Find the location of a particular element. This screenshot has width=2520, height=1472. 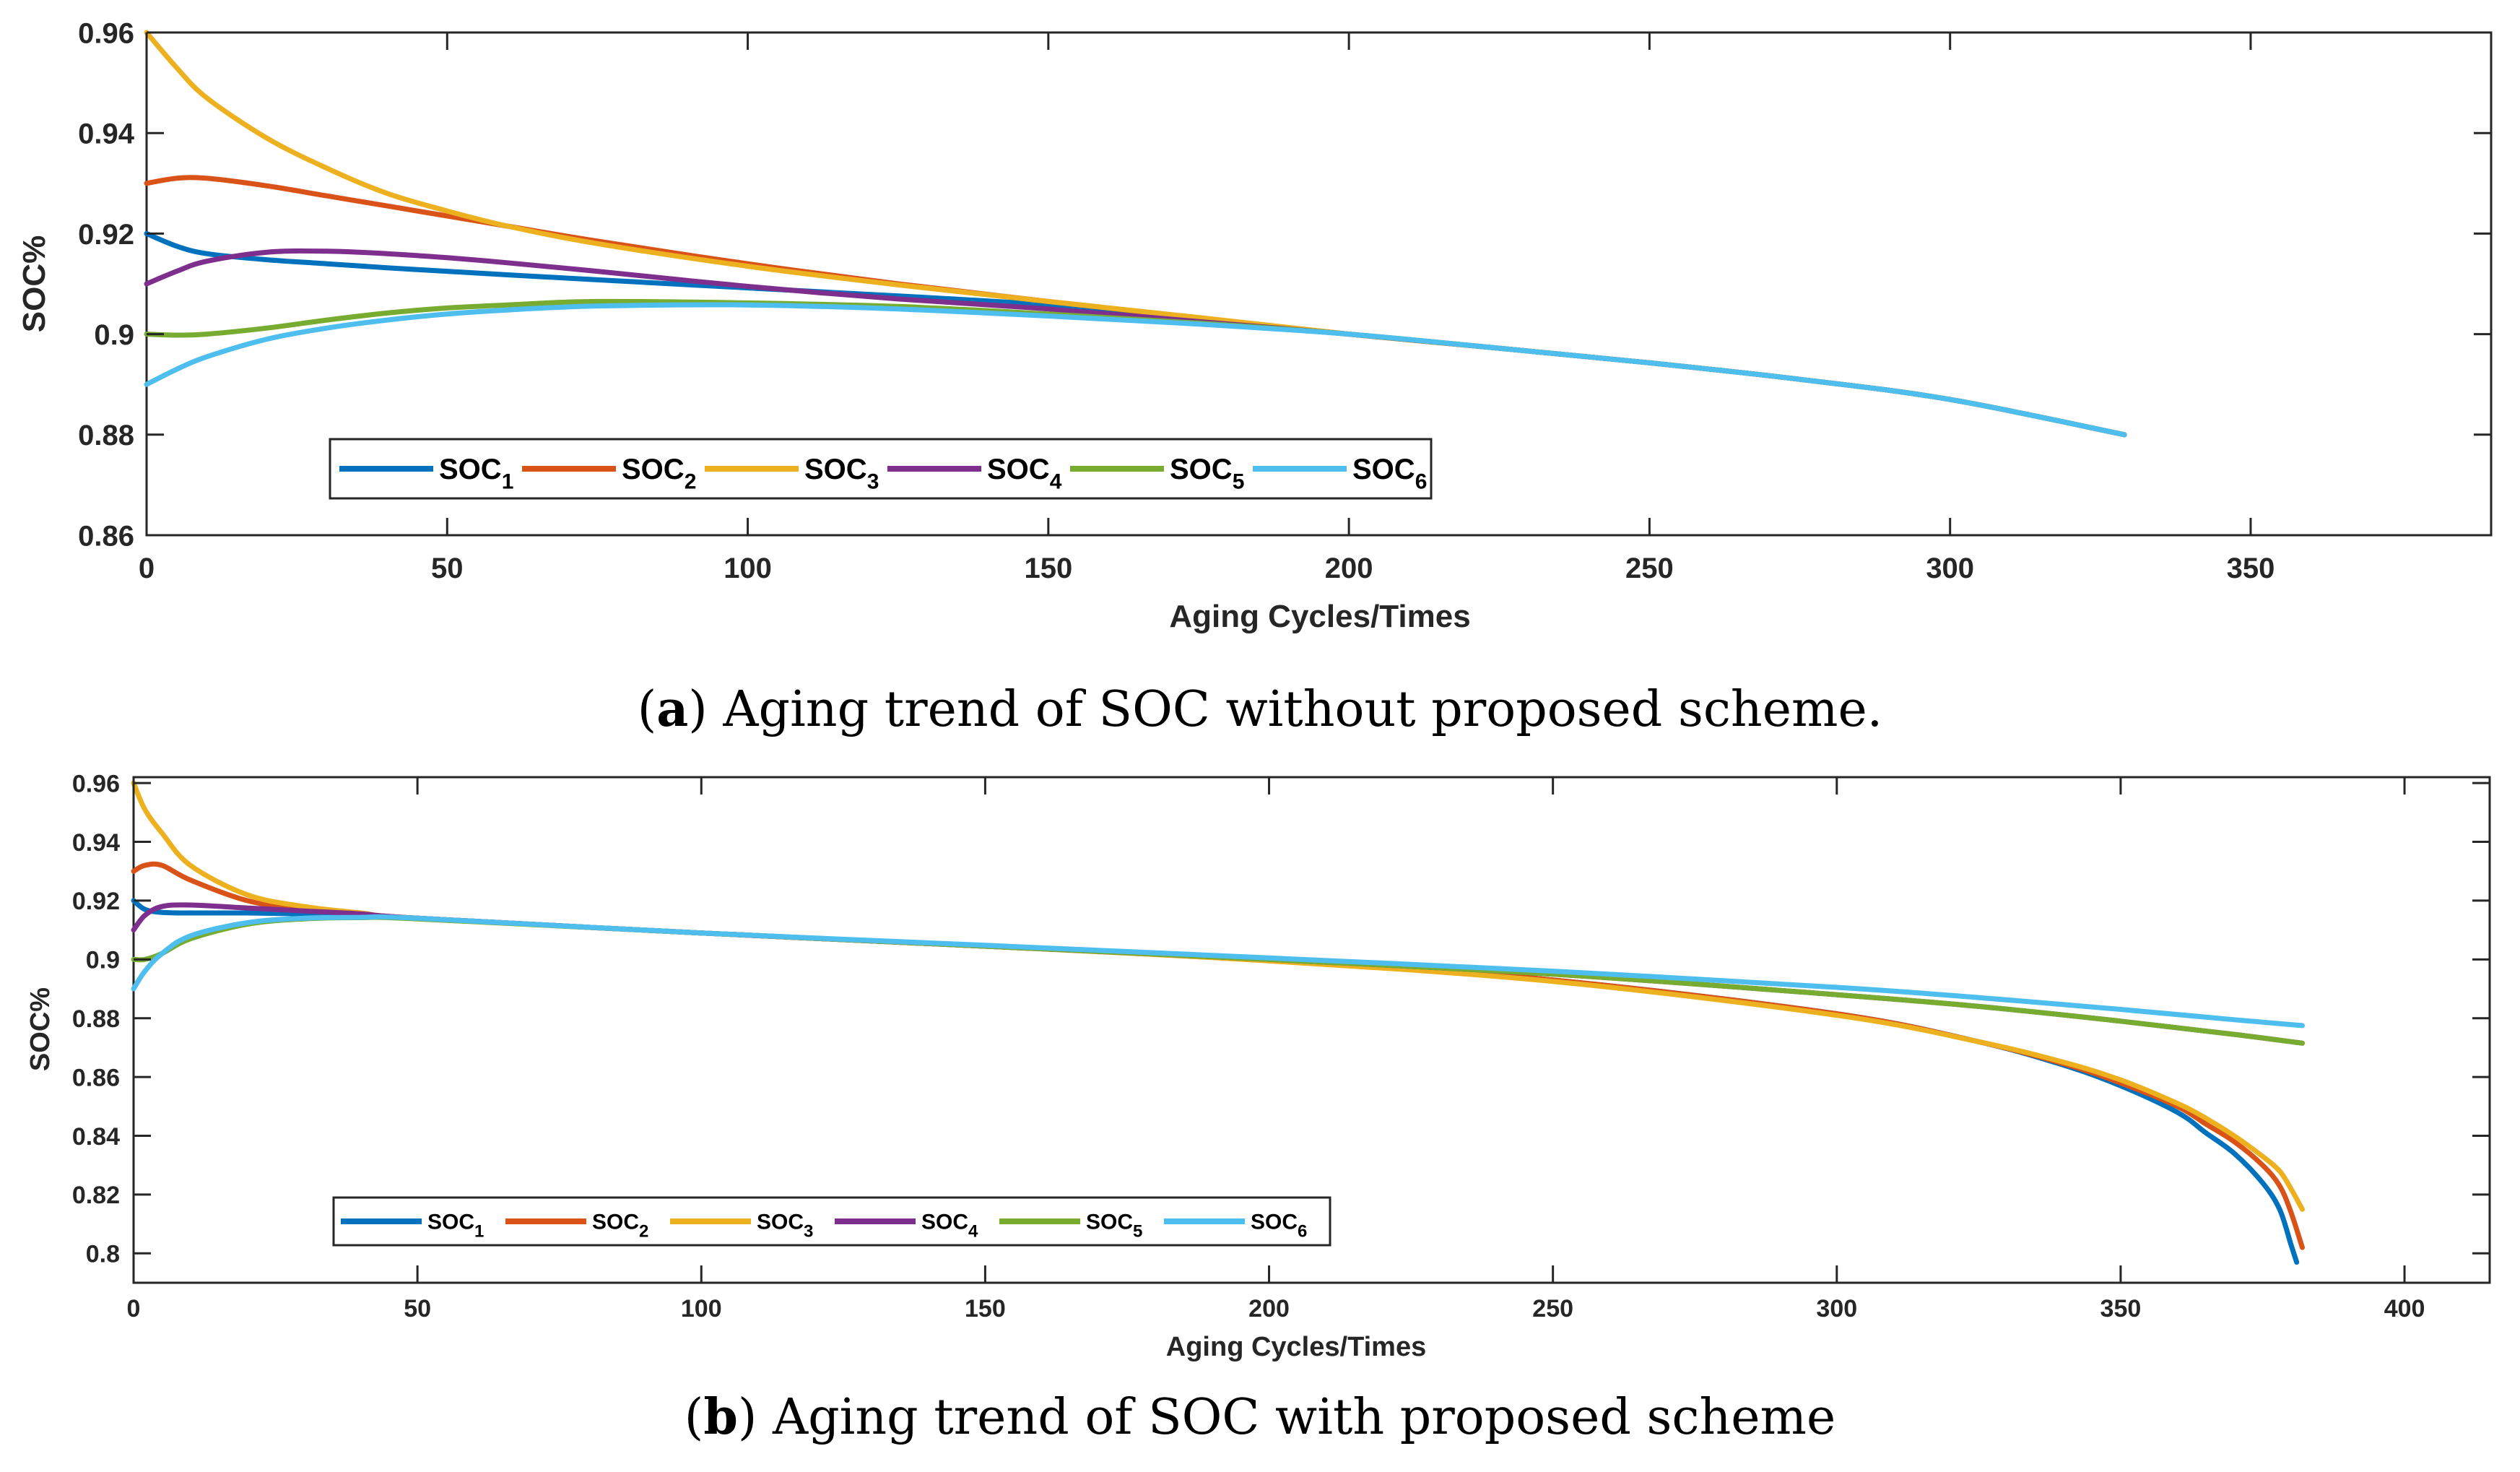

panel-b-y-axis-label: SOC% is located at coordinates (40, 1029).